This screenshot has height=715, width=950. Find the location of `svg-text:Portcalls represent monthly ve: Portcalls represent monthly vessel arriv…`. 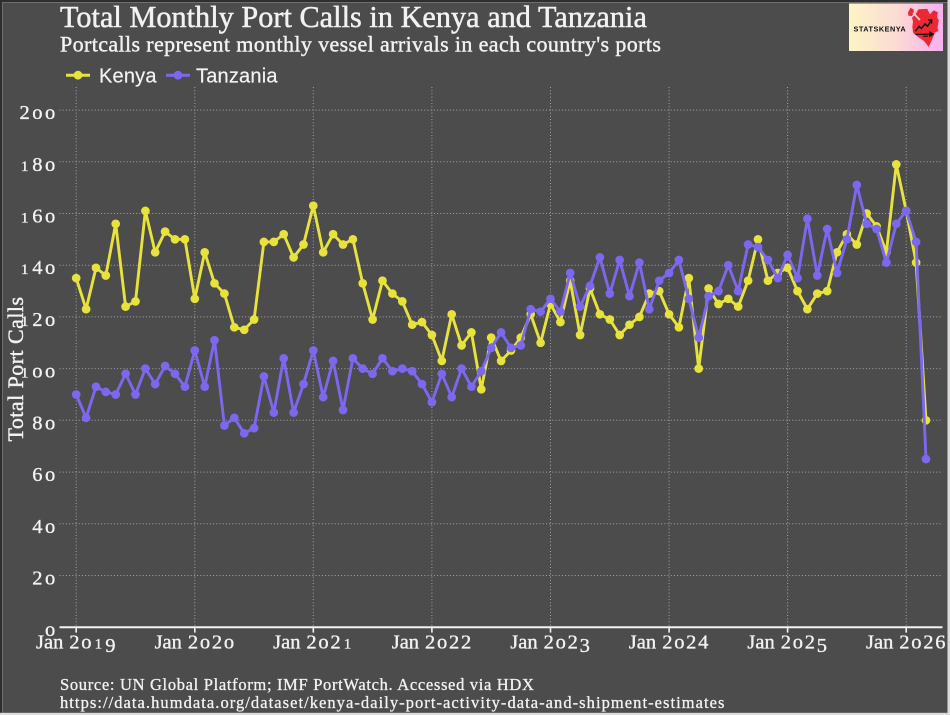

svg-text:Portcalls represent monthly ve: Portcalls represent monthly vessel arriv… is located at coordinates (360, 44).